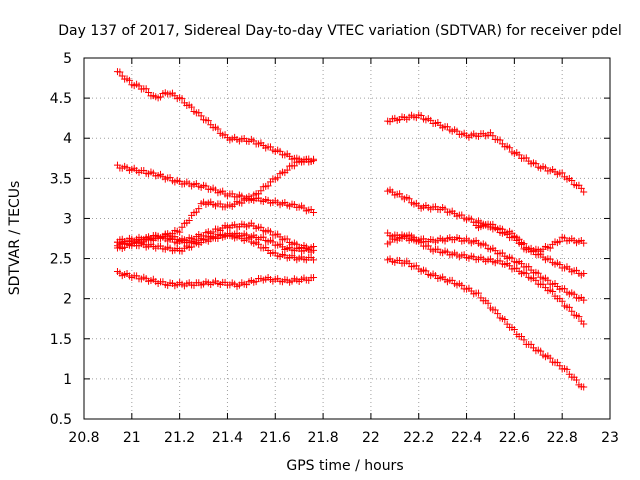 The width and height of the screenshot is (640, 480). Describe the element at coordinates (67, 380) in the screenshot. I see `y-tick-label: 1` at that location.